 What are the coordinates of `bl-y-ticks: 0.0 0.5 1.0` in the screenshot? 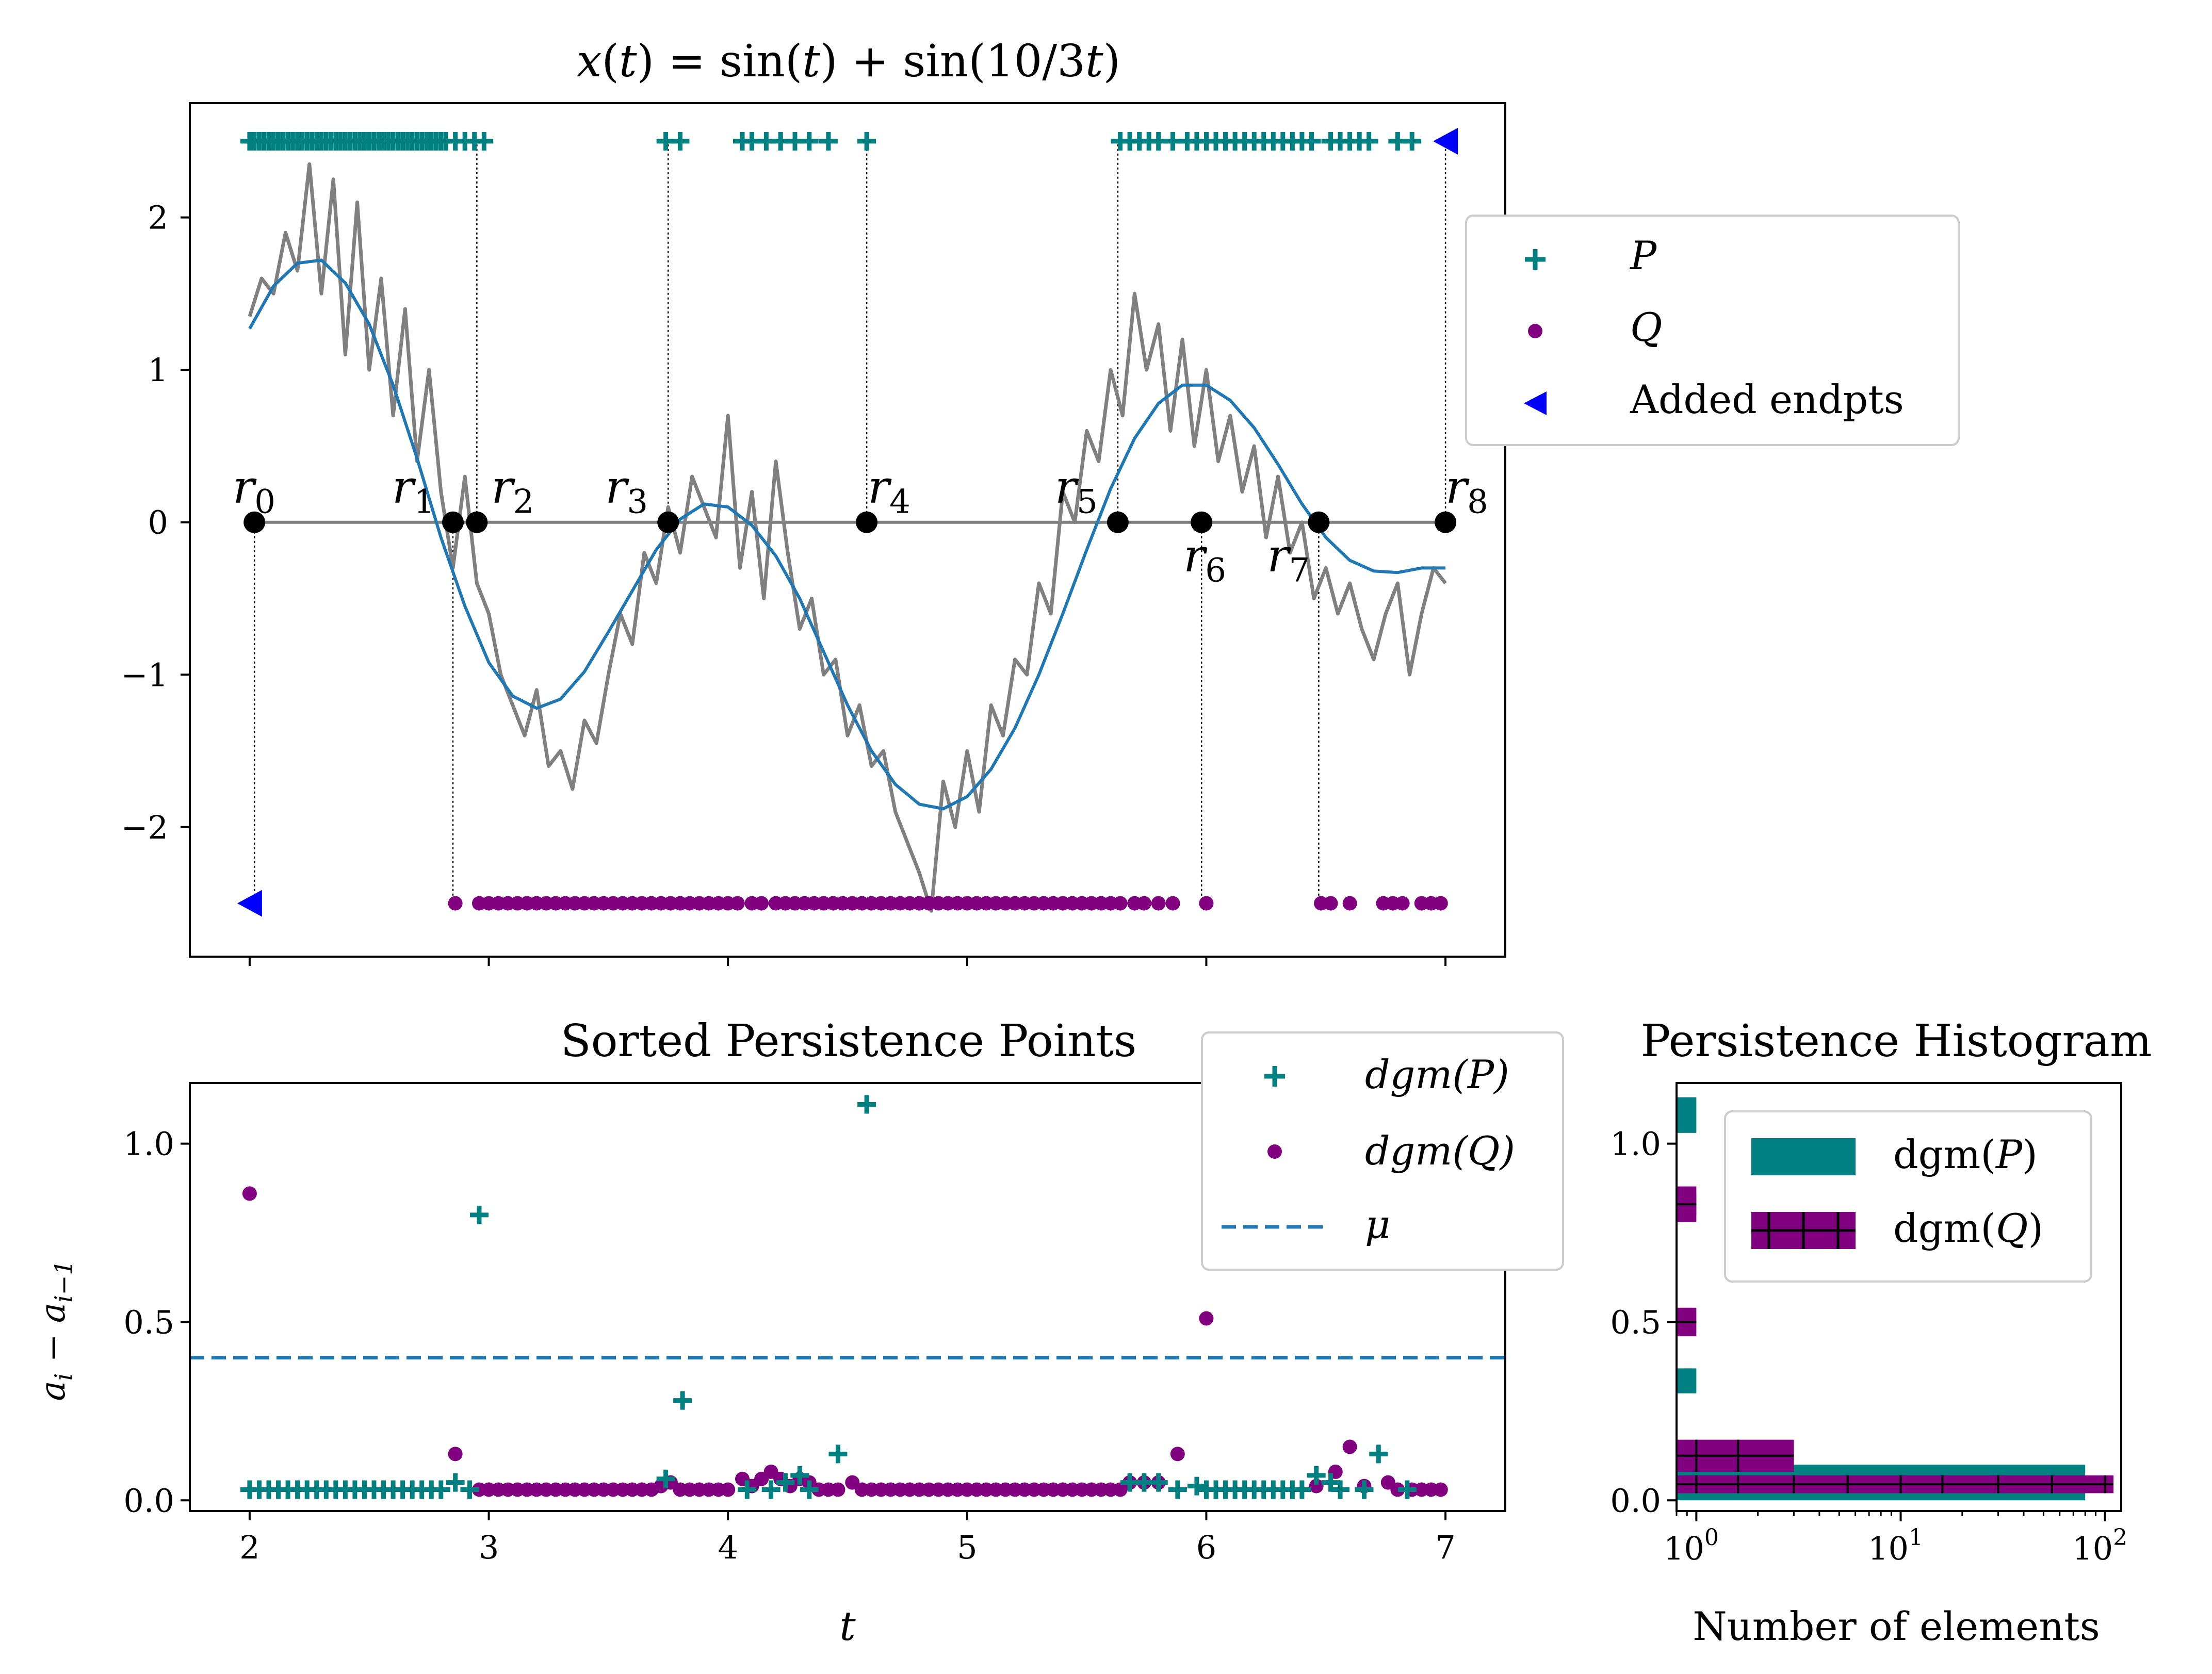 It's located at (156, 1322).